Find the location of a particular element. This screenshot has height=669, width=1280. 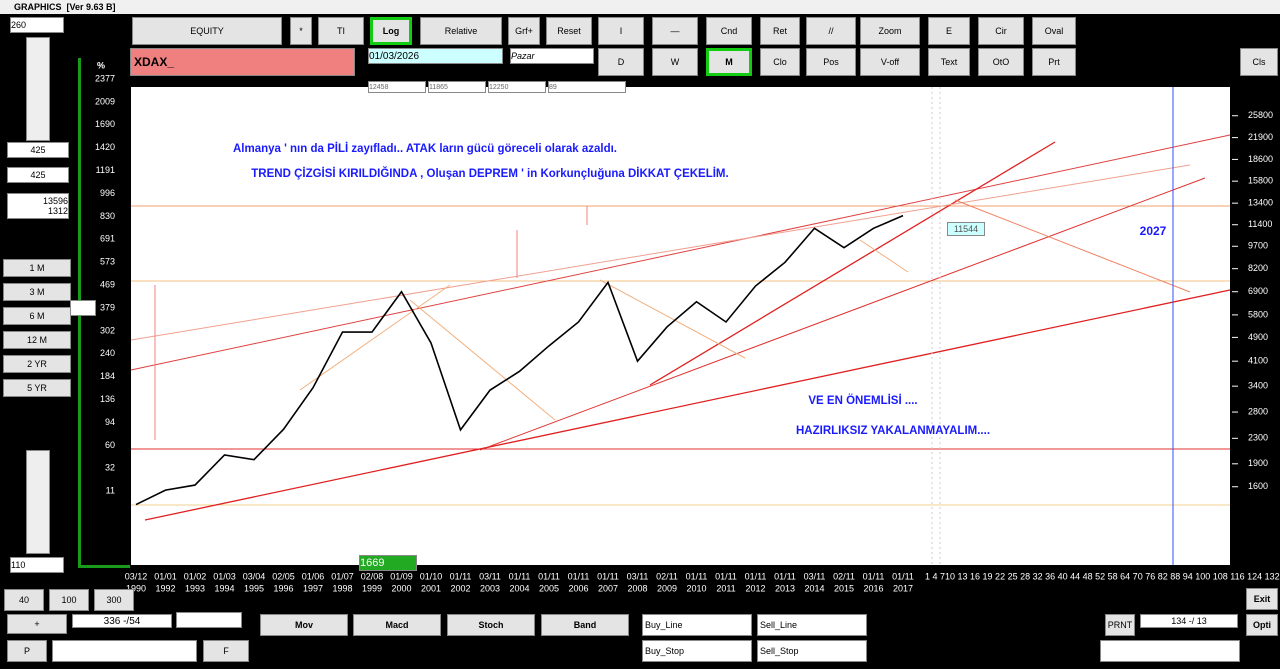

period-button: 6 M is located at coordinates (37, 316).